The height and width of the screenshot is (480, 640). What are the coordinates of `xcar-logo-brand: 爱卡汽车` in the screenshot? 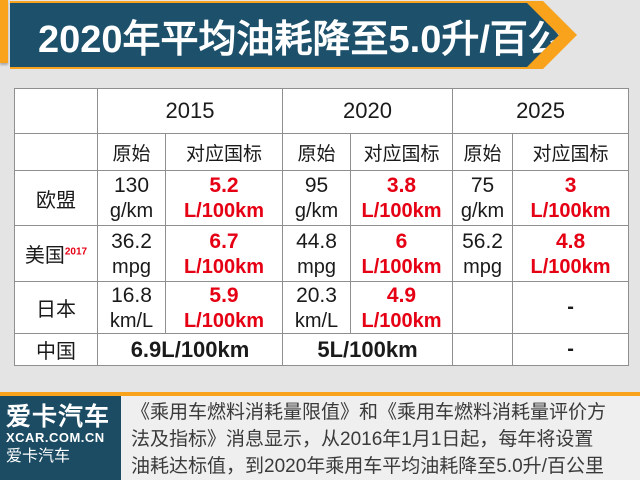 It's located at (58, 417).